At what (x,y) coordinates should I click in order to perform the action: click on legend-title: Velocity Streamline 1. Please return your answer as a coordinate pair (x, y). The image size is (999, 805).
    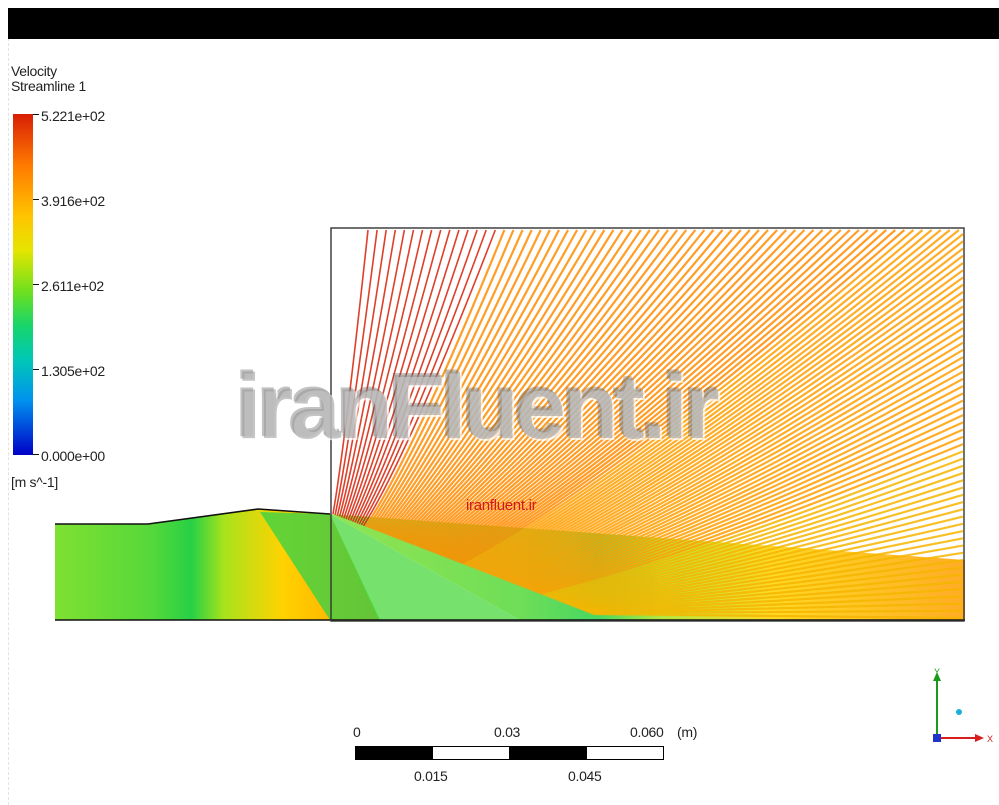
    Looking at the image, I should click on (48, 79).